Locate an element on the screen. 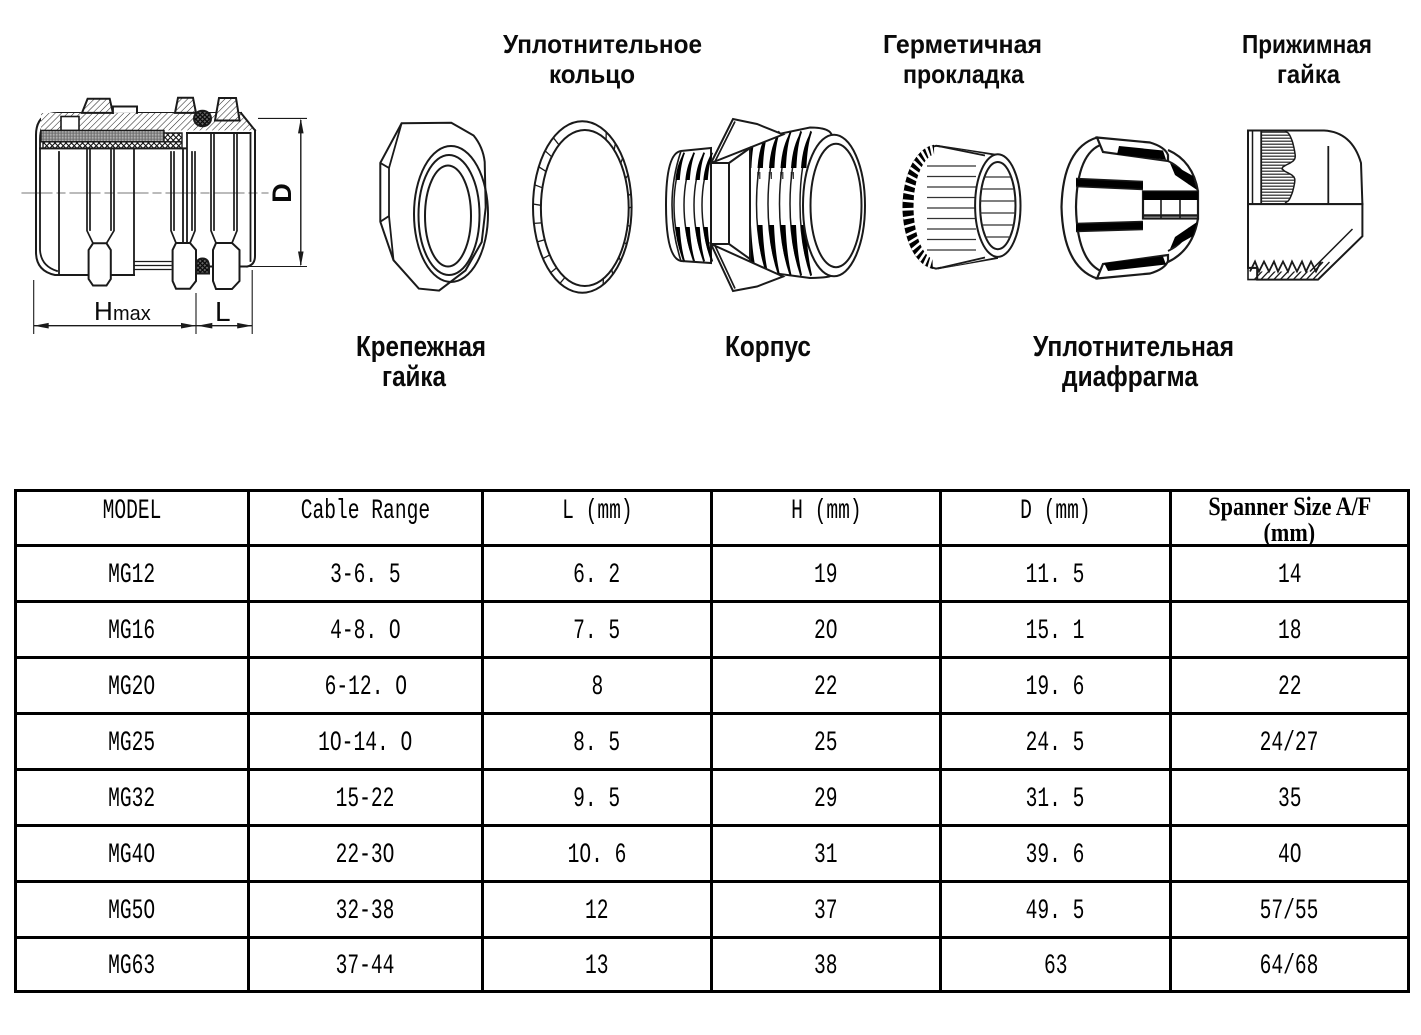 The width and height of the screenshot is (1421, 1035). svg-text: Крепежная is located at coordinates (421, 347).